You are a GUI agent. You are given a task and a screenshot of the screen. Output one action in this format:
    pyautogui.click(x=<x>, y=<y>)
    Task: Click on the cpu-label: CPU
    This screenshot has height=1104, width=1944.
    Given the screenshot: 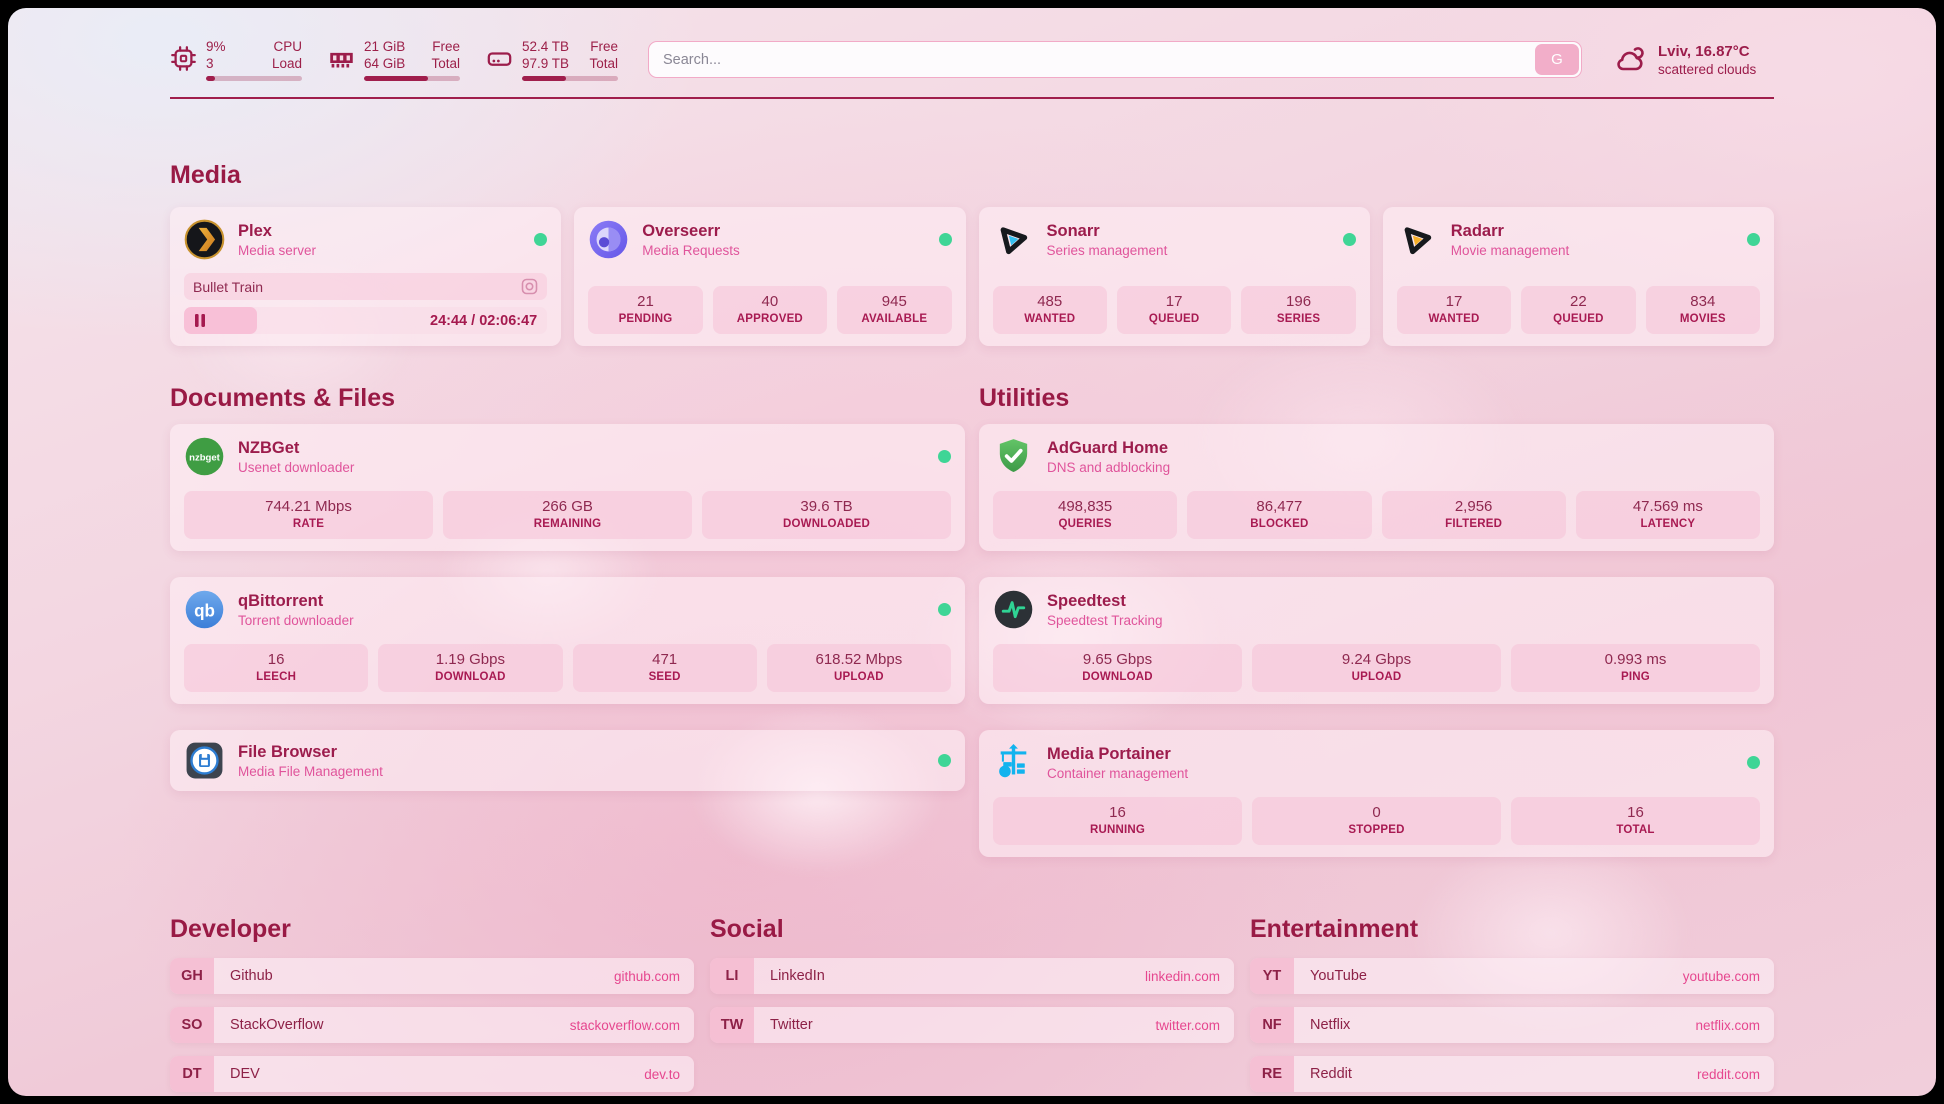 What is the action you would take?
    pyautogui.click(x=287, y=46)
    